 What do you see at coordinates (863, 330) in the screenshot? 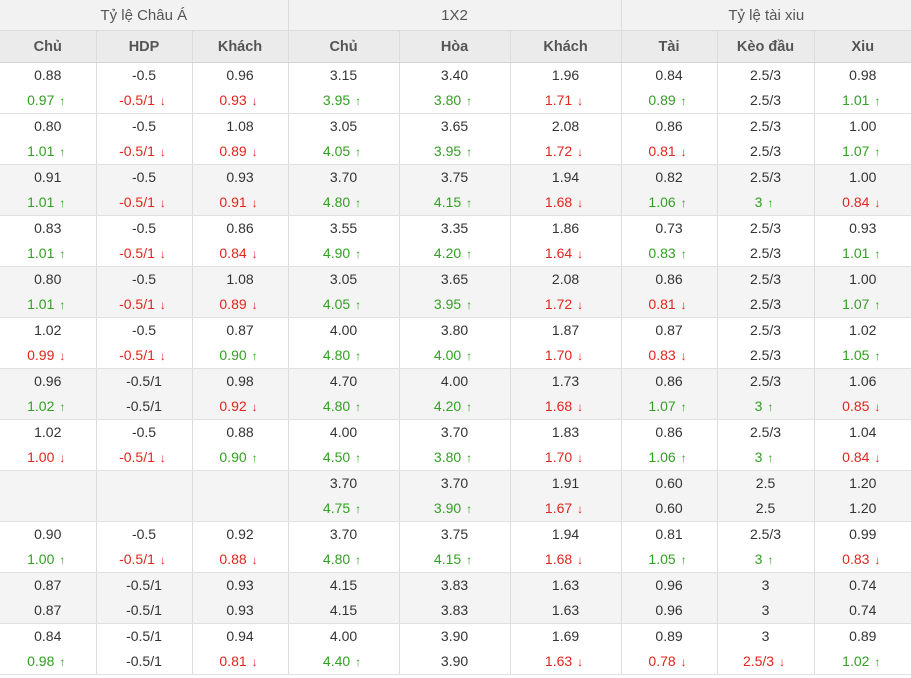
I see `opening-odds: 1.02` at bounding box center [863, 330].